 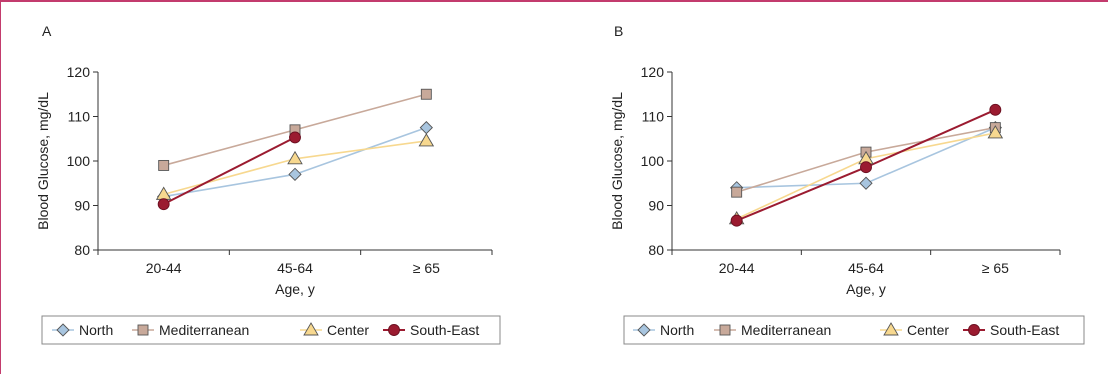 I want to click on series-line-south-east, so click(x=229, y=171).